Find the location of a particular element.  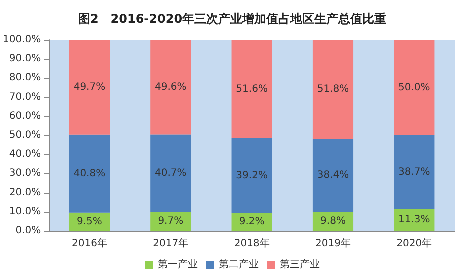

x-tick-label: 2019年 is located at coordinates (333, 244).